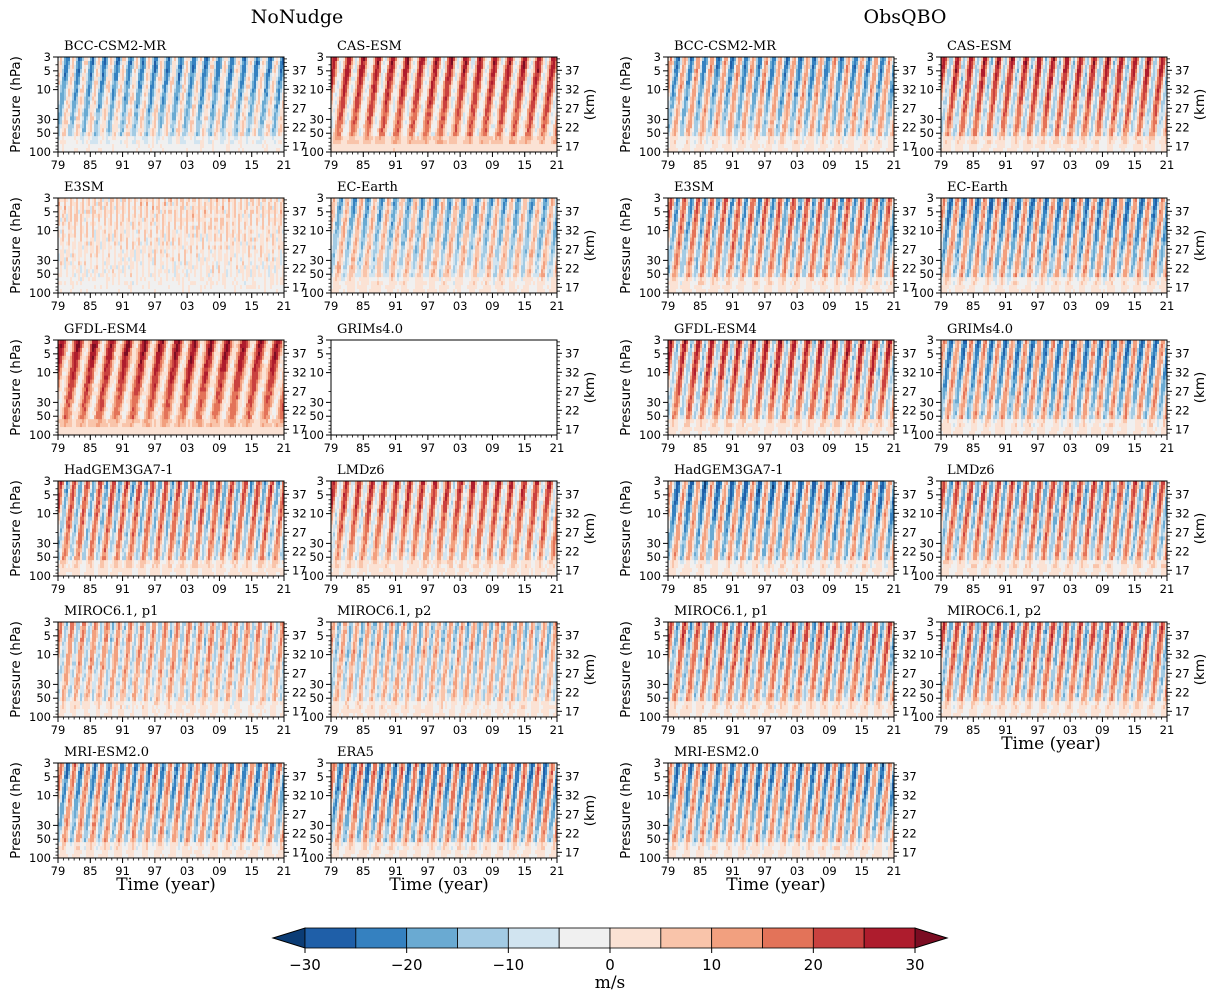 The width and height of the screenshot is (1210, 994). What do you see at coordinates (299, 127) in the screenshot?
I see `km-tick-label: 22` at bounding box center [299, 127].